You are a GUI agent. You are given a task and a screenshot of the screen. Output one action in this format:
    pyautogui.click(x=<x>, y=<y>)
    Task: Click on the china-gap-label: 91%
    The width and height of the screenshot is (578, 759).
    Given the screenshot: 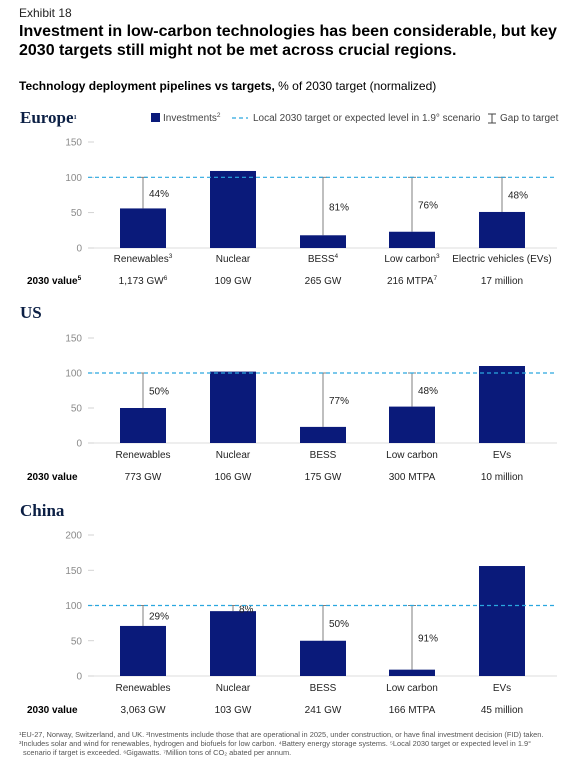 What is the action you would take?
    pyautogui.click(x=428, y=639)
    